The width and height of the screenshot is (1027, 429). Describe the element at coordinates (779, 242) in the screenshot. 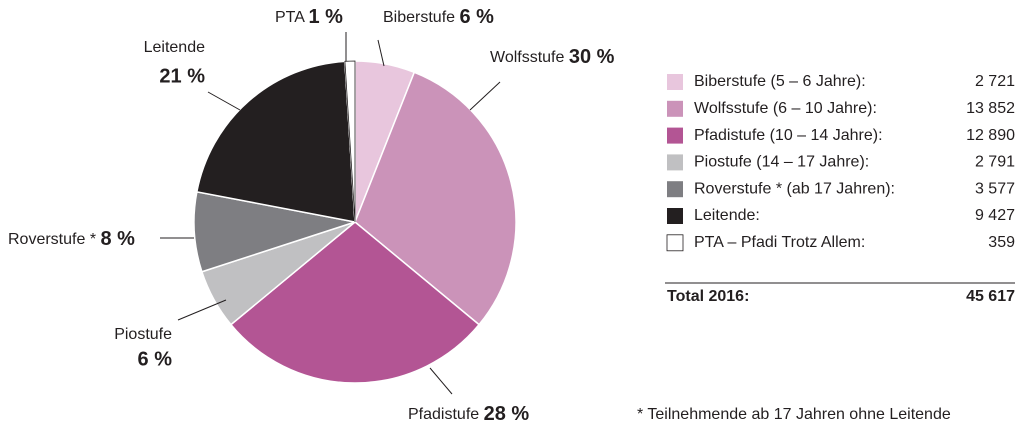

I see `legend-label: PTA – Pfadi Trotz Allem:` at that location.